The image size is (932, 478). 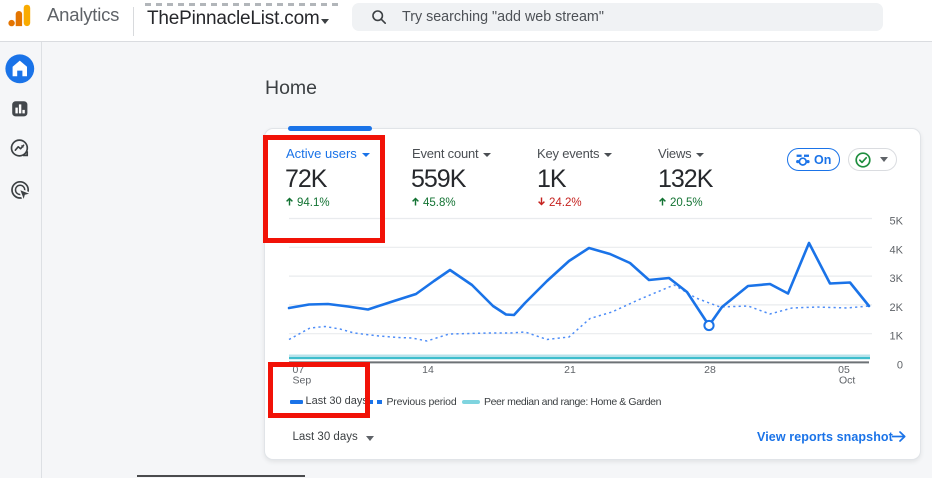 I want to click on svg-text: Sep, so click(x=302, y=381).